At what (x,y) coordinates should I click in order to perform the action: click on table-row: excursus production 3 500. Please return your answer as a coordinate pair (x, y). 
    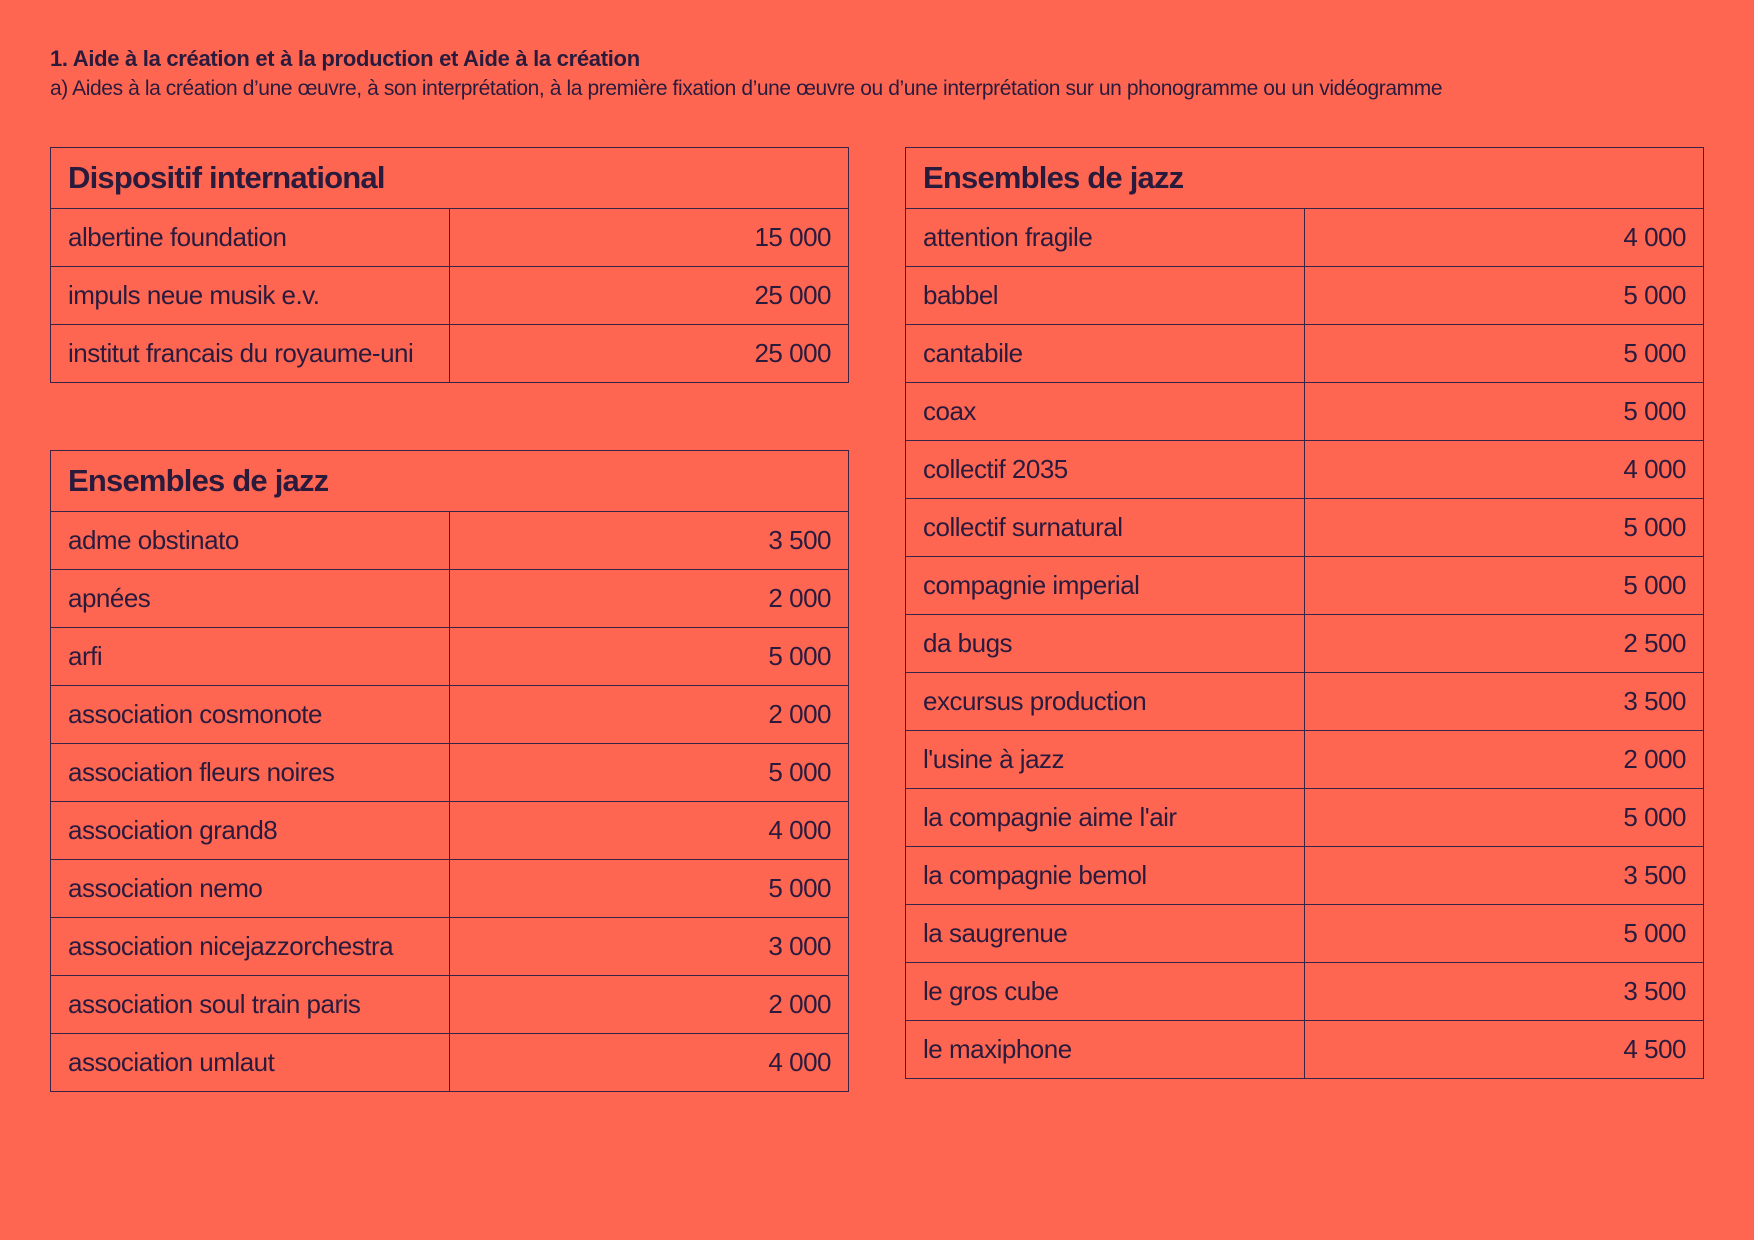
    Looking at the image, I should click on (1304, 701).